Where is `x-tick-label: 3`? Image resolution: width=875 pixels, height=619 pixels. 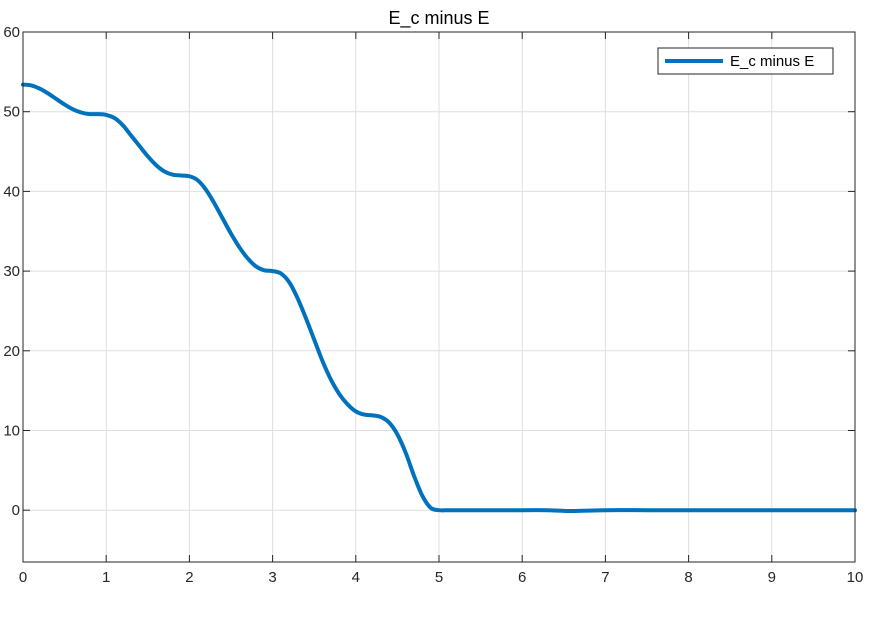 x-tick-label: 3 is located at coordinates (272, 577).